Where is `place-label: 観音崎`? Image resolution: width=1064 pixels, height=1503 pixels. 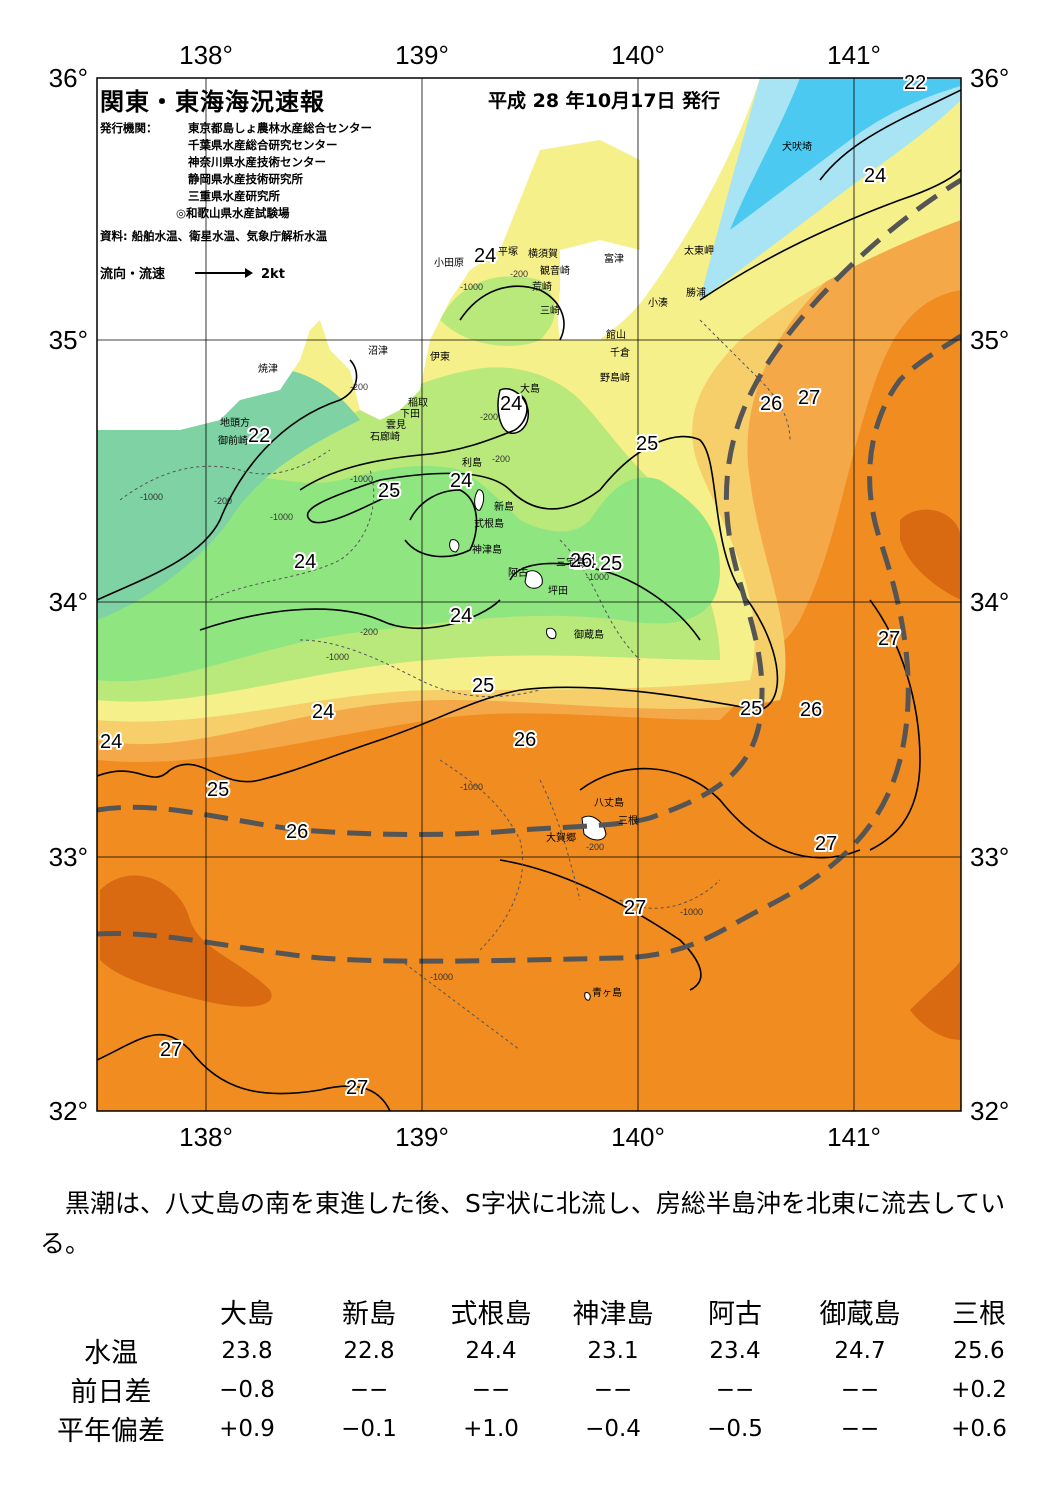
place-label: 観音崎 is located at coordinates (555, 270).